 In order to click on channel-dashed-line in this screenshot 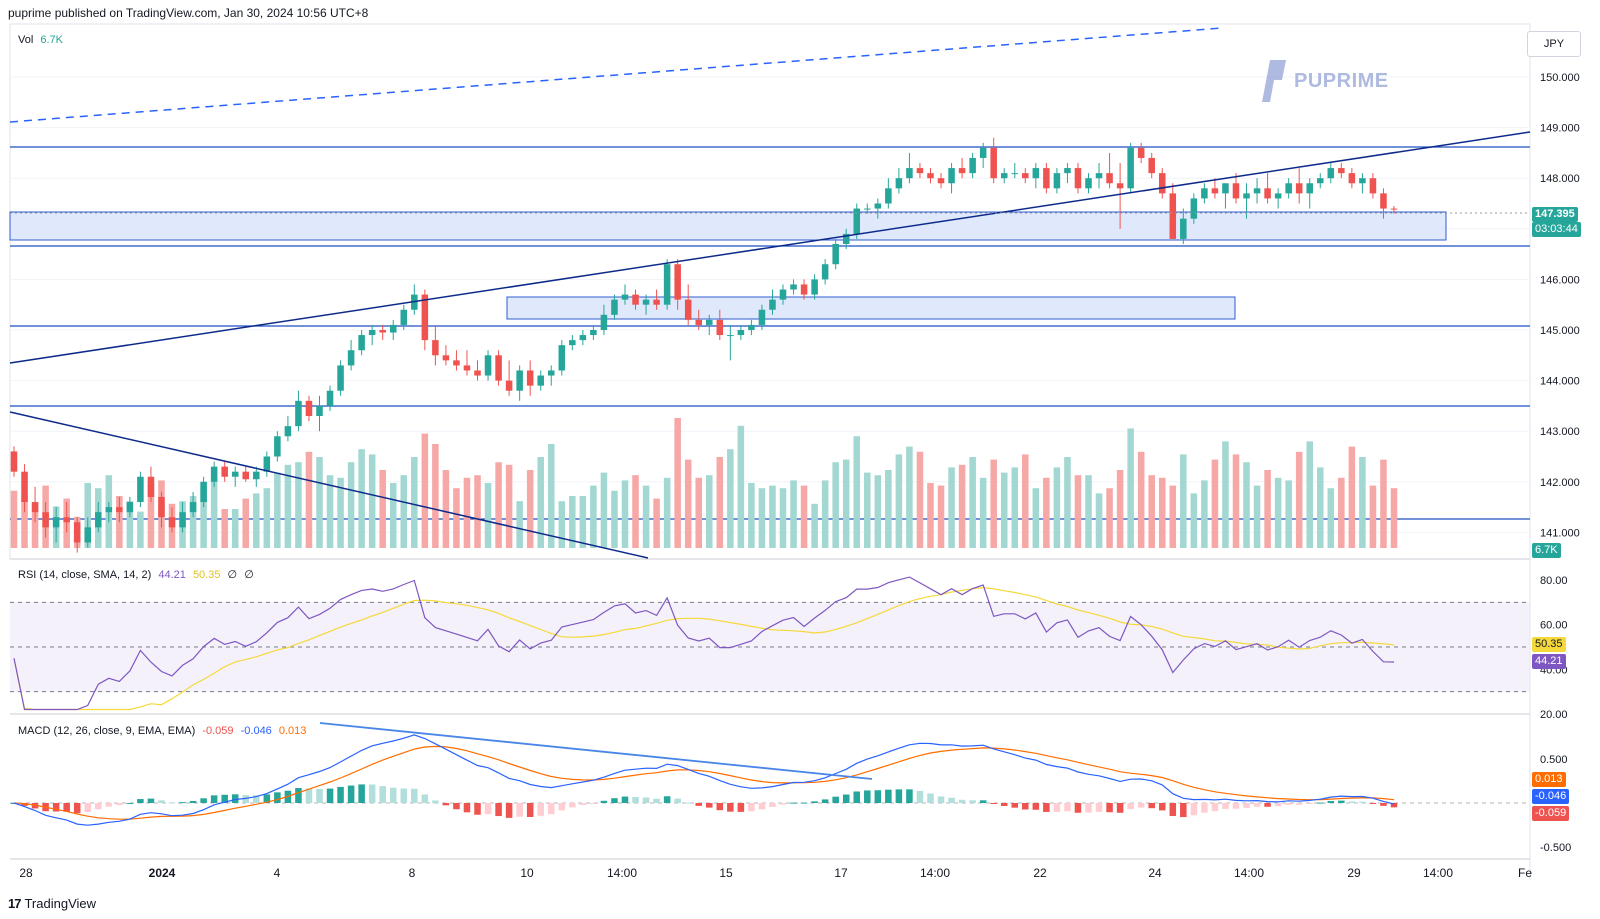, I will do `click(616, 75)`.